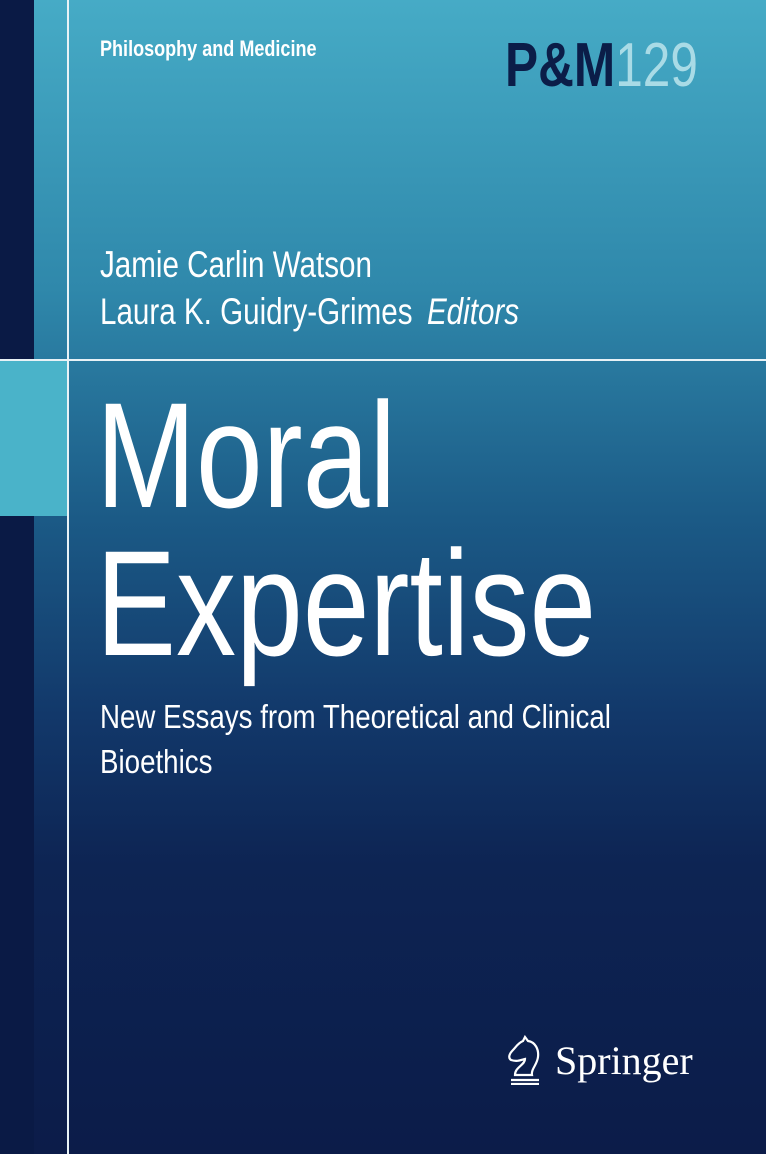 The width and height of the screenshot is (766, 1154). I want to click on volume-number: P&M129, so click(601, 65).